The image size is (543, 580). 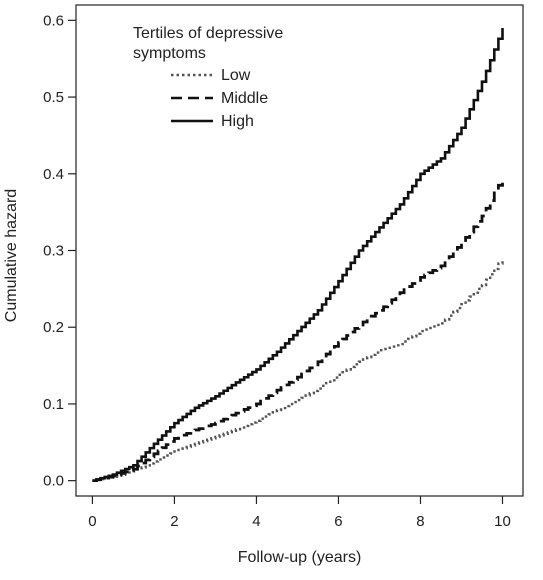 I want to click on y-axis: 0.0 0.1 0.2 0.3 0.4 0.5 0.6, so click(x=59, y=251).